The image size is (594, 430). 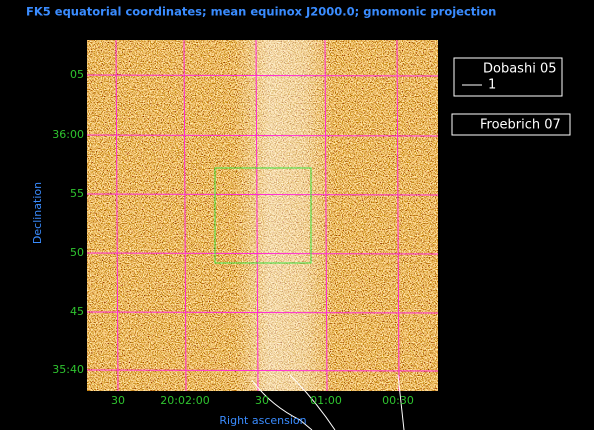 What do you see at coordinates (68, 369) in the screenshot?
I see `y-tick-label: 35:40` at bounding box center [68, 369].